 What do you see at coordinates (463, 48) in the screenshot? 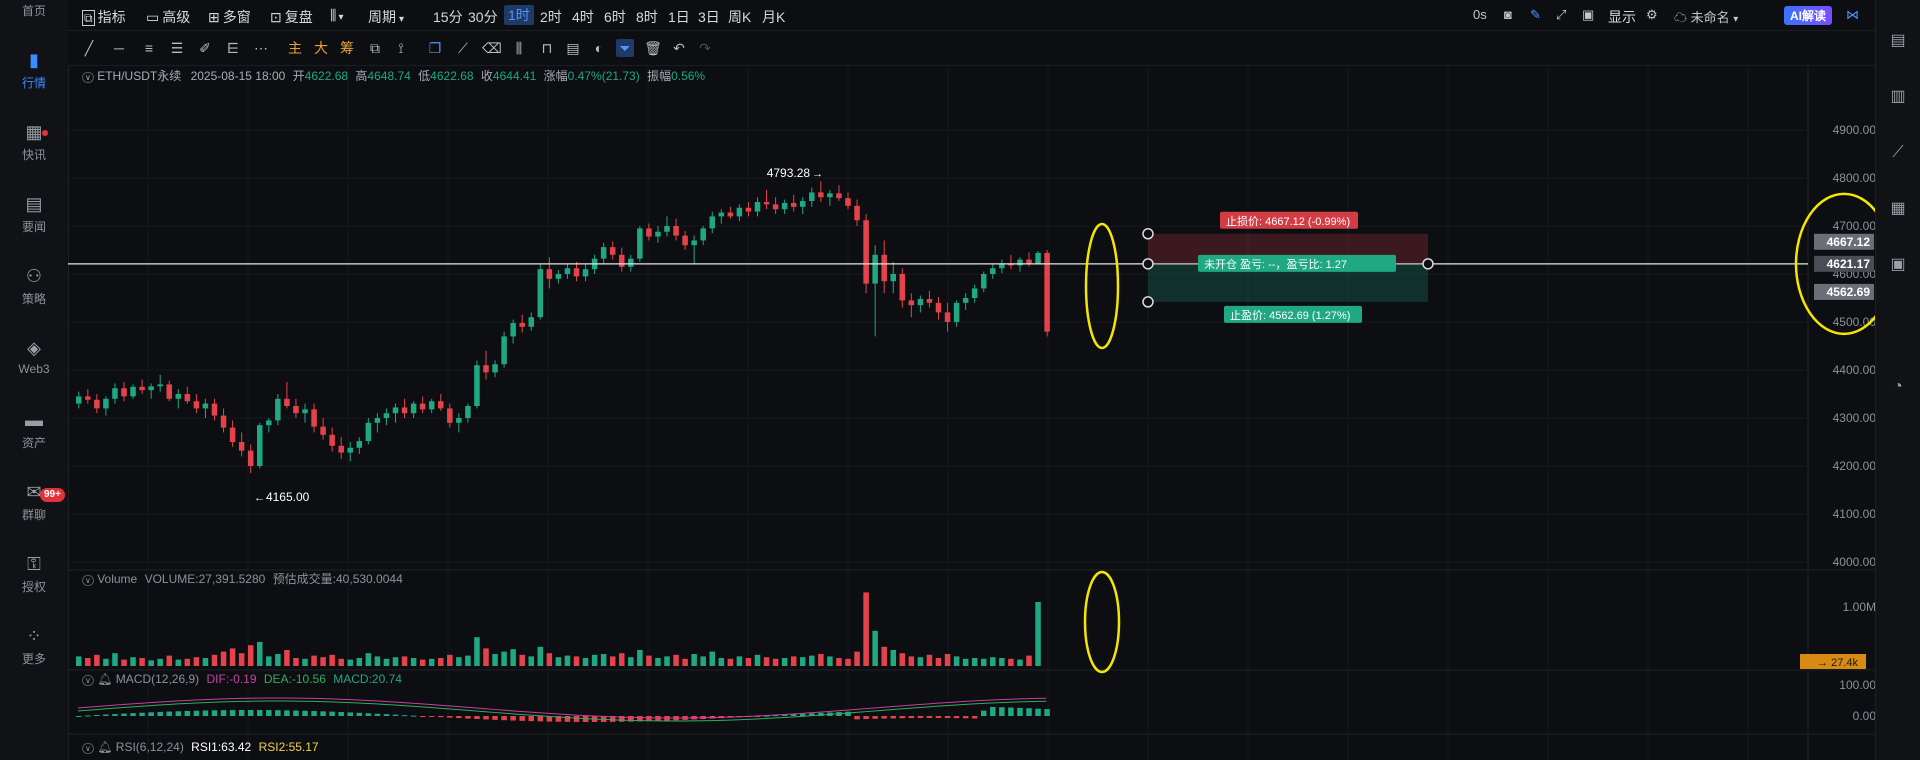
I see `ruler-icon: ⟋` at bounding box center [463, 48].